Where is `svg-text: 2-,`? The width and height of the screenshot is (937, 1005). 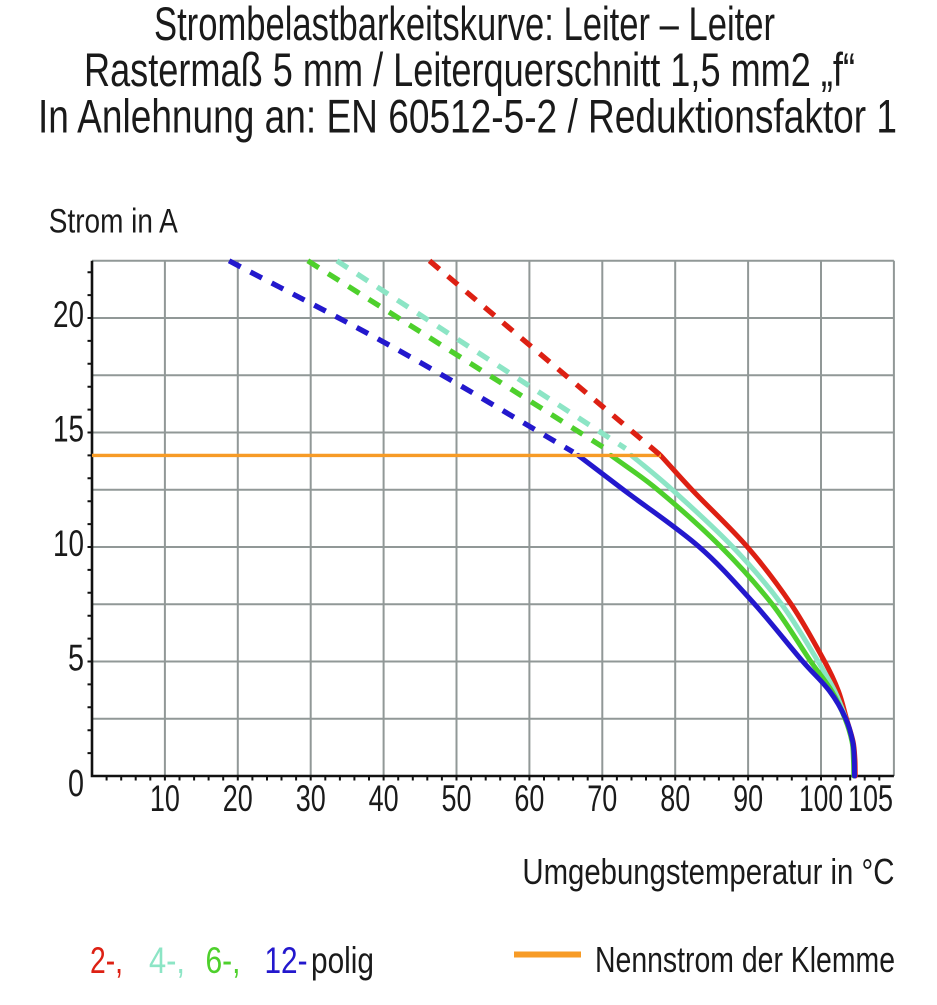
svg-text: 2-, is located at coordinates (106, 960).